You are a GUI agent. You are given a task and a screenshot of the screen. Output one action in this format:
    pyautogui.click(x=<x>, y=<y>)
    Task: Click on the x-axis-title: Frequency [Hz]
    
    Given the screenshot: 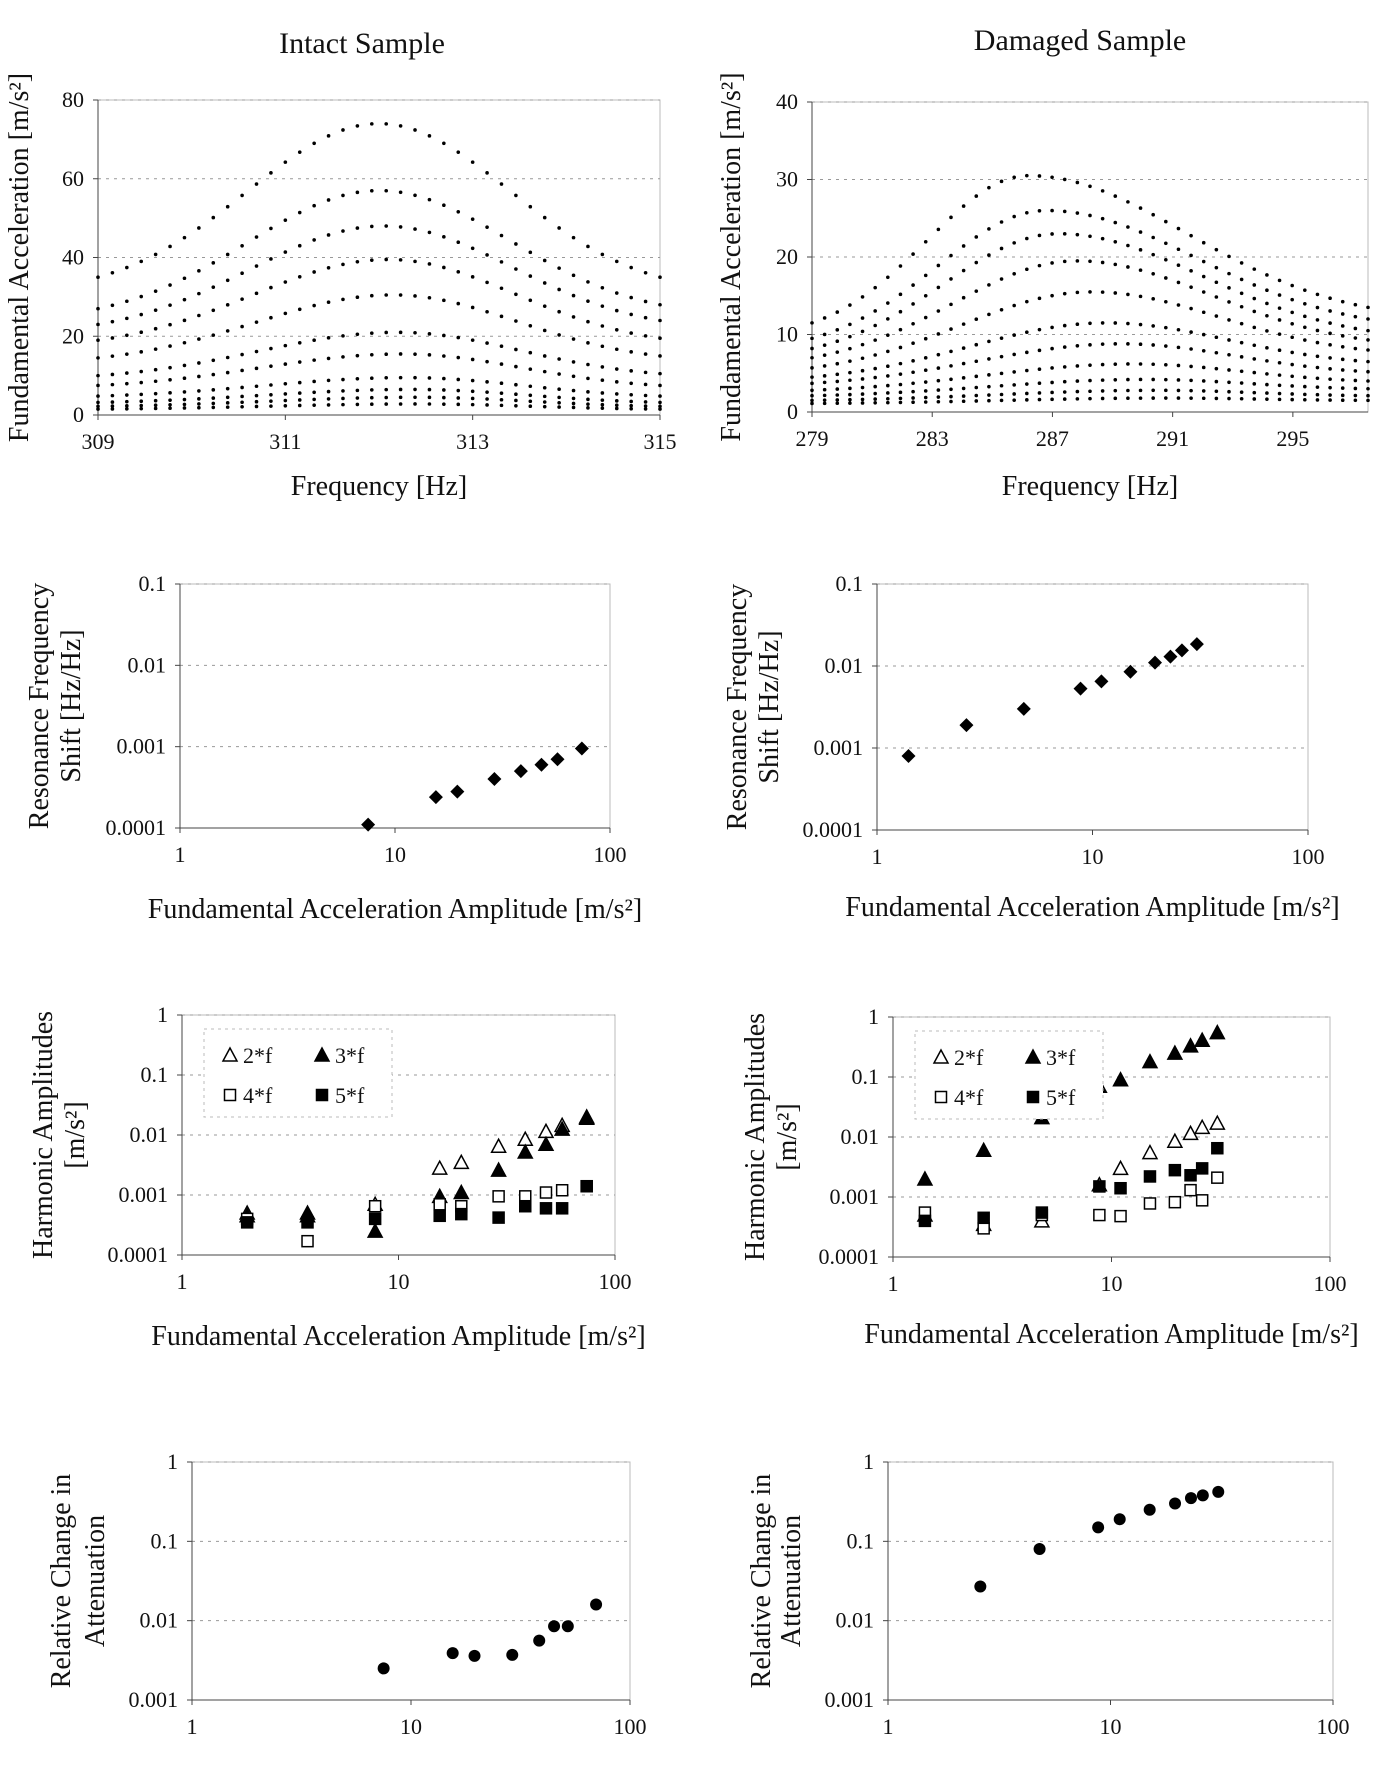 What is the action you would take?
    pyautogui.click(x=379, y=486)
    